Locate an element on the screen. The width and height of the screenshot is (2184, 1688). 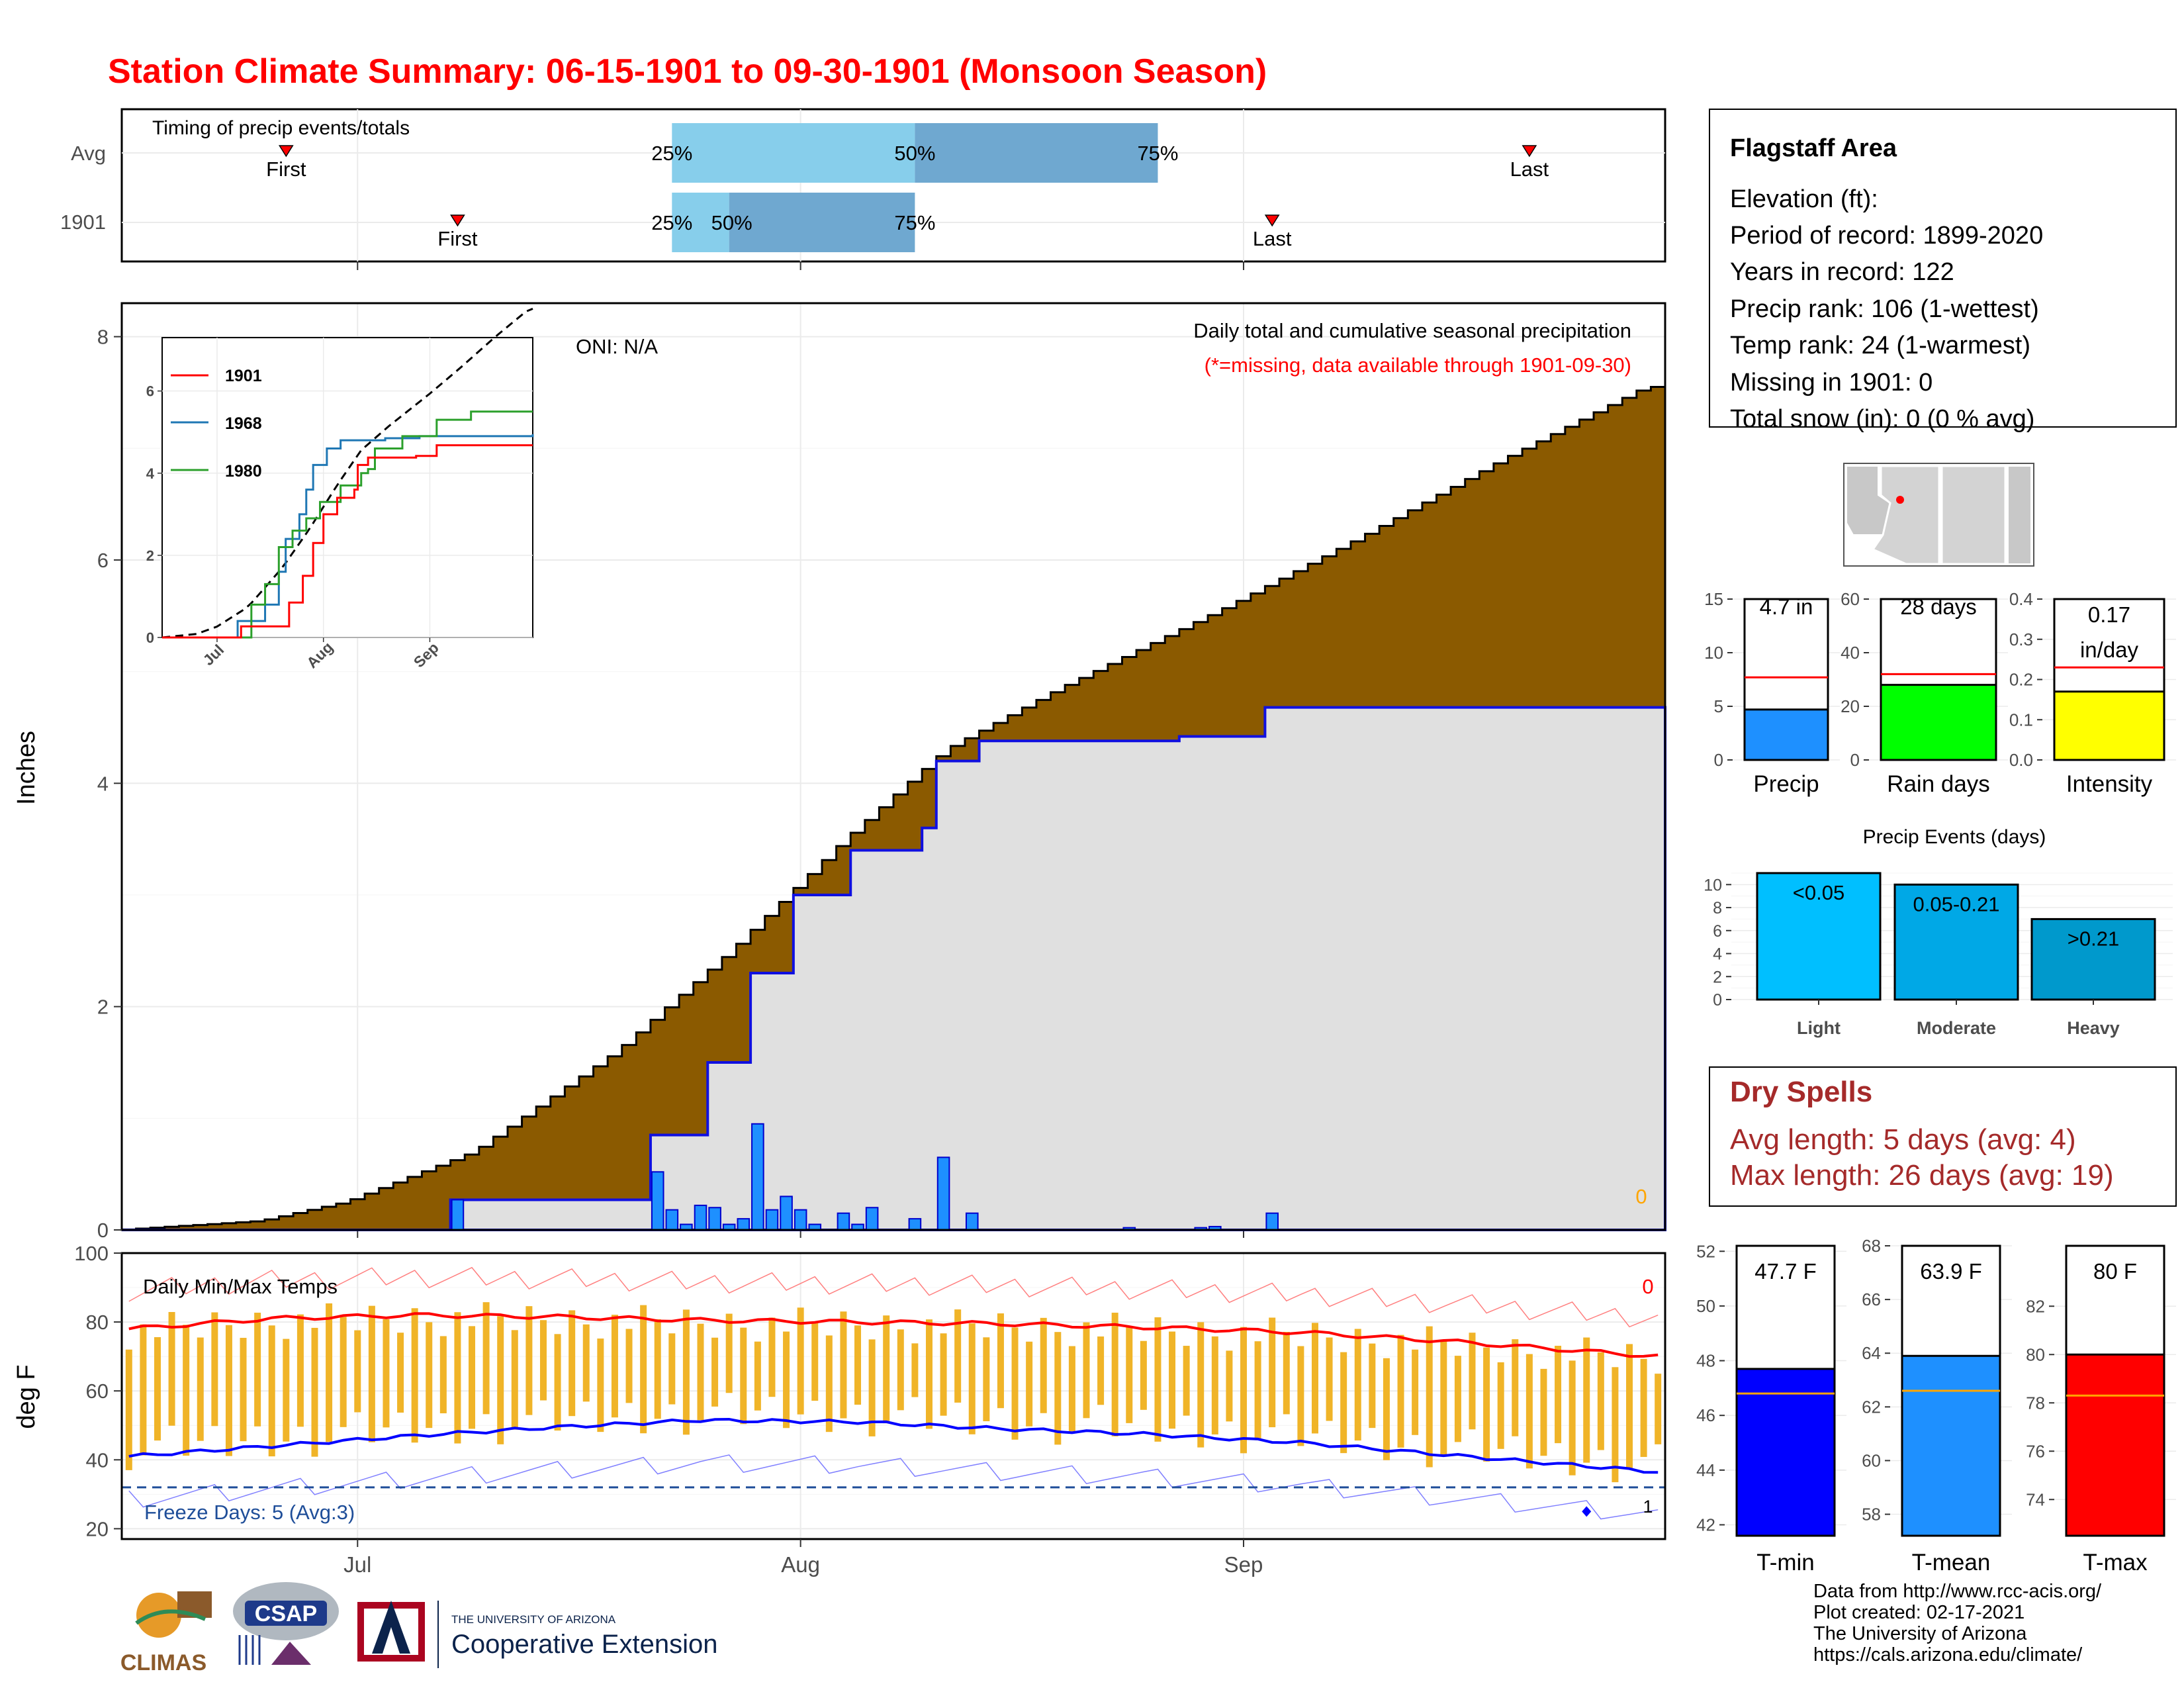
rain-days-gauge-xlabel: Rain days is located at coordinates (1939, 784).